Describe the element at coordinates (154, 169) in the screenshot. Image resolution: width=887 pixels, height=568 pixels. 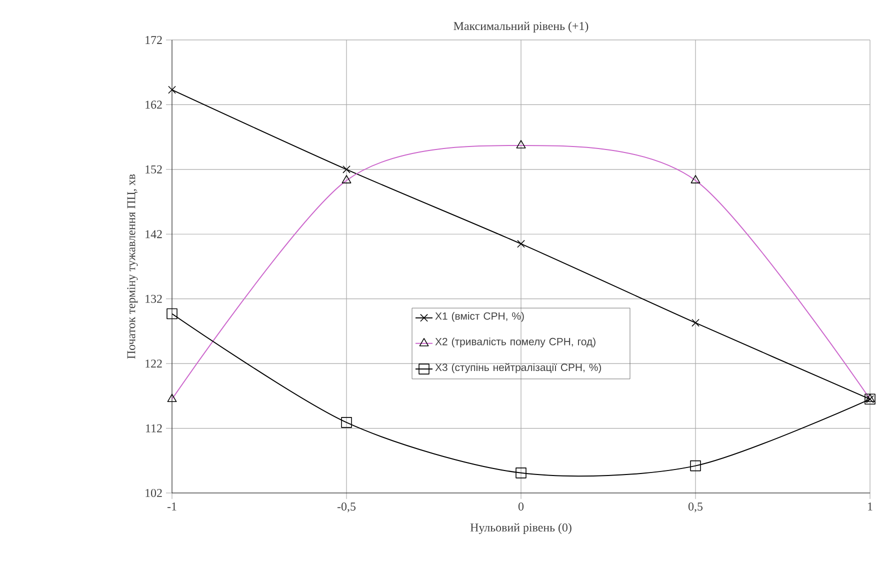
I see `y-tick-label: 152` at that location.